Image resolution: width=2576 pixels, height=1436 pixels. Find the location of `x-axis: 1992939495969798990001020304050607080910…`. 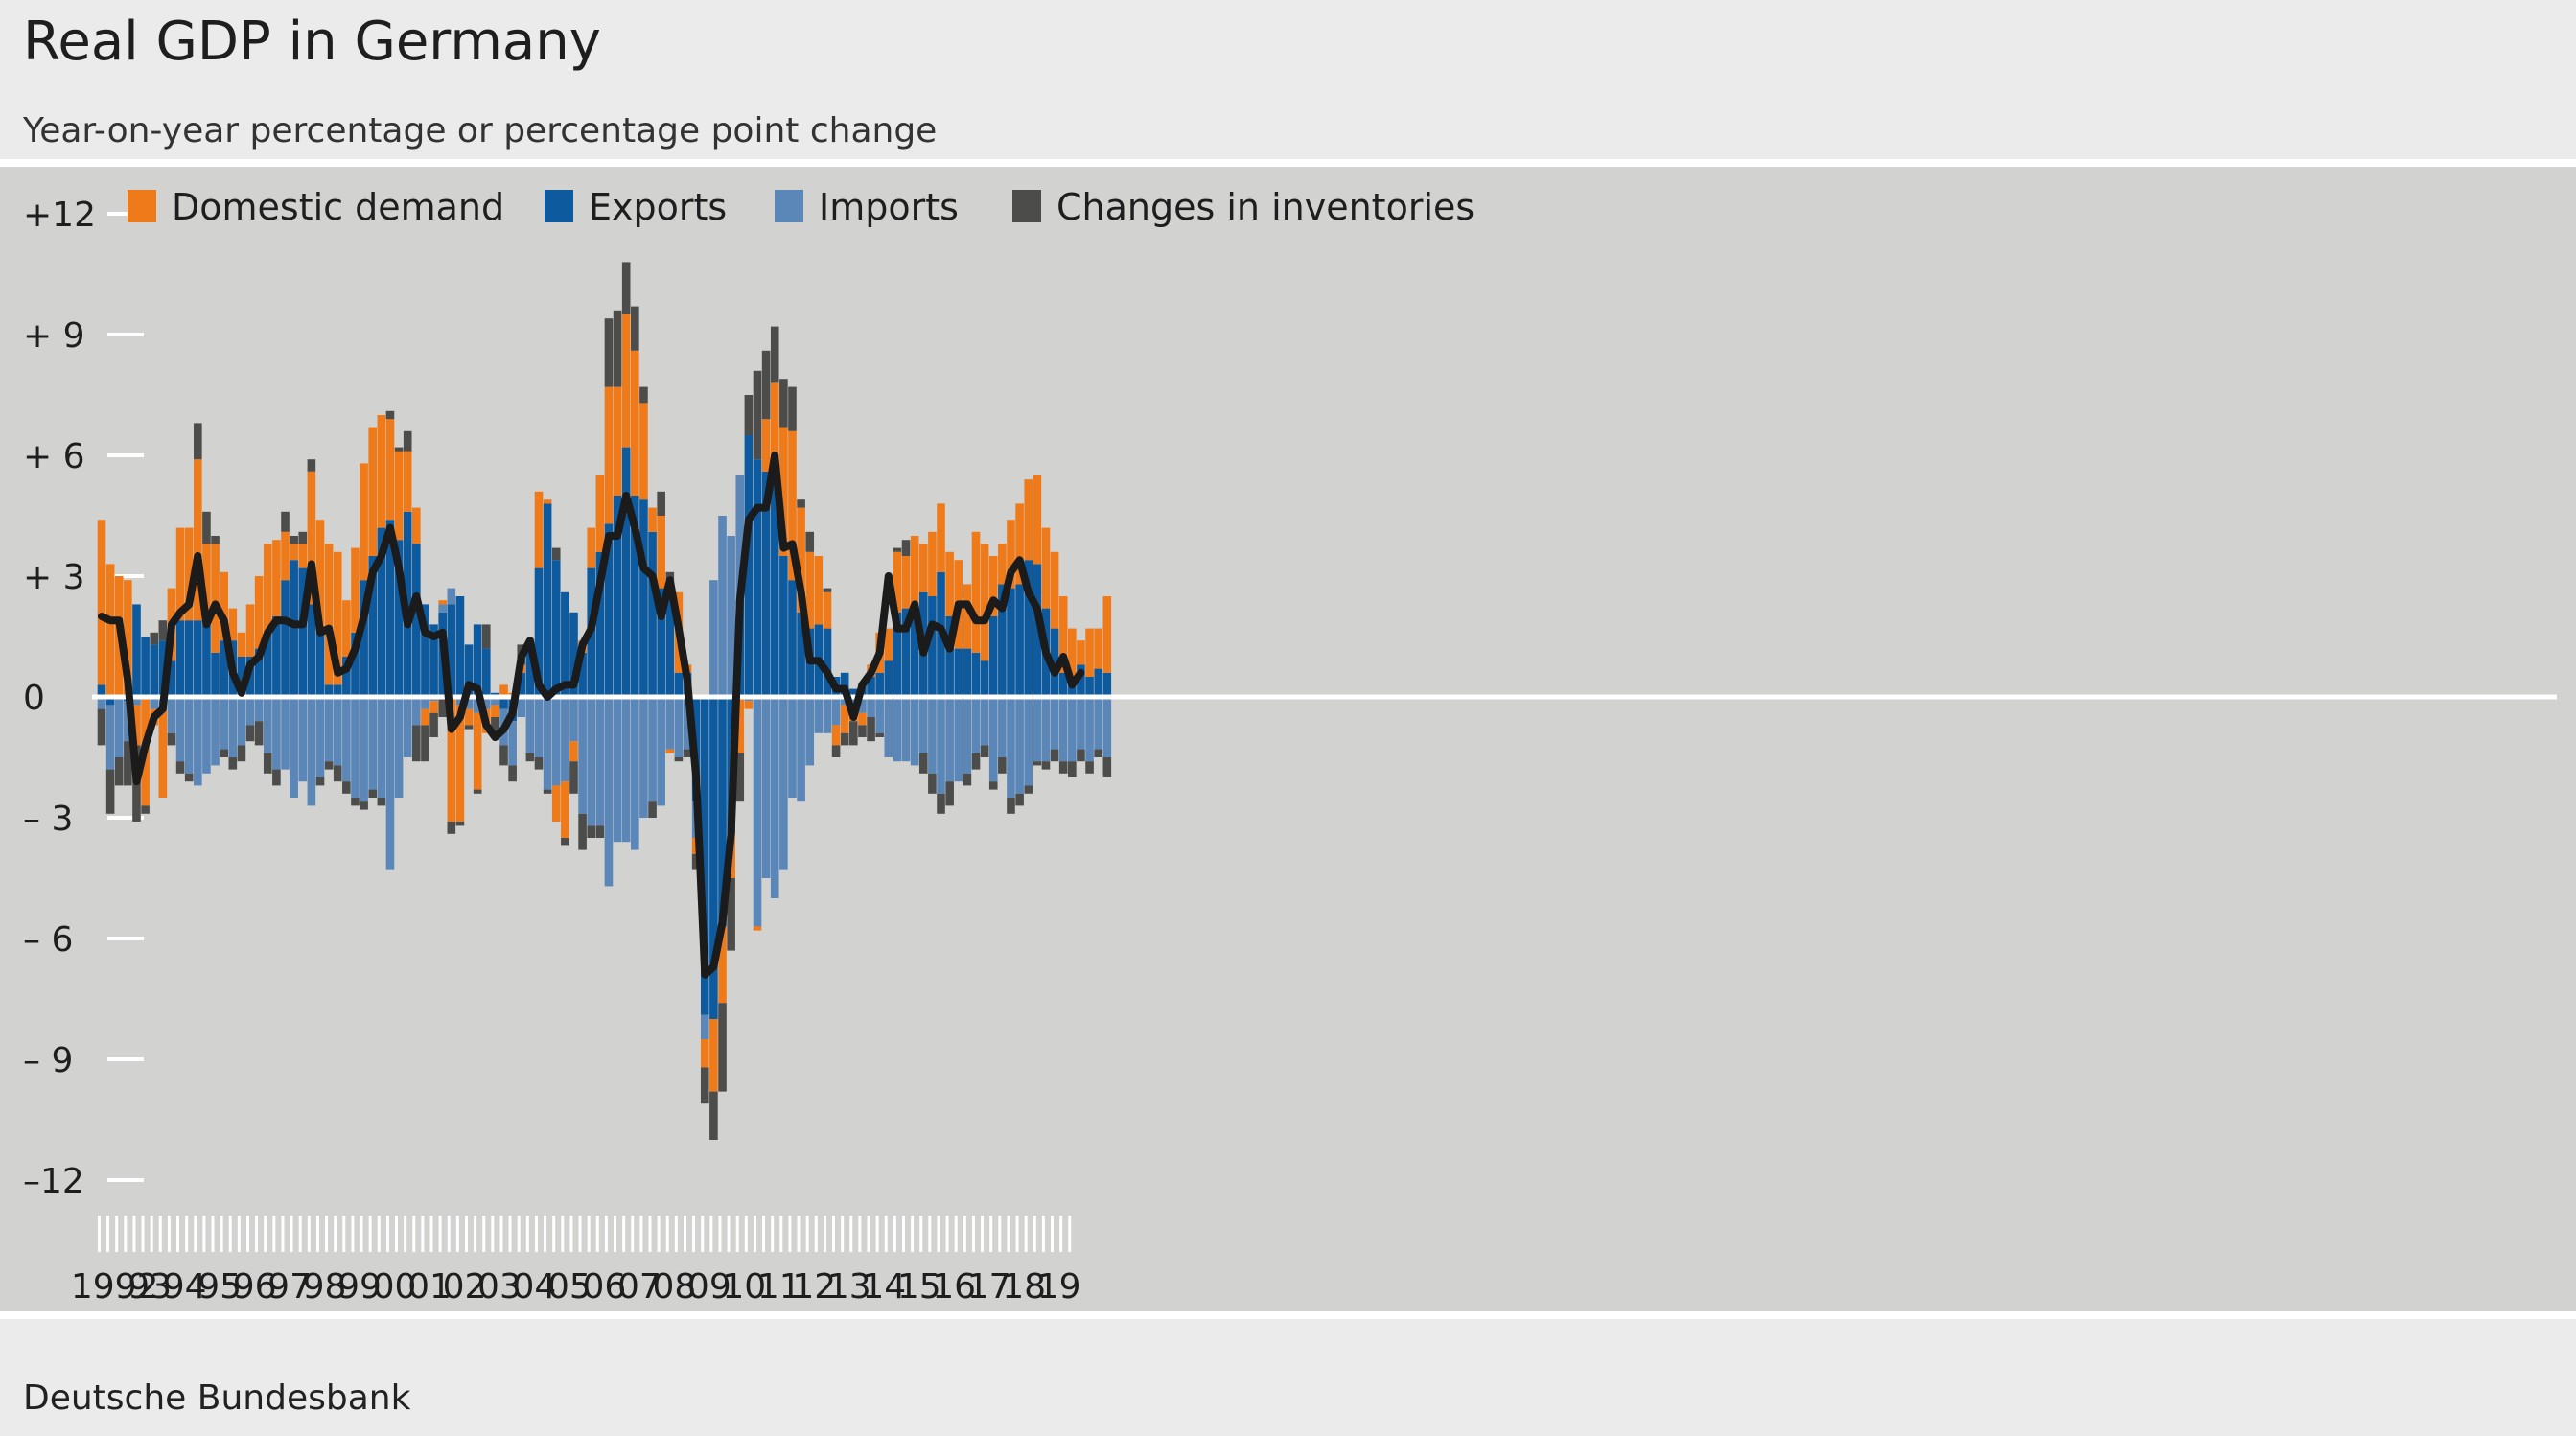

x-axis: 1992939495969798990001020304050607080910… is located at coordinates (576, 1261).